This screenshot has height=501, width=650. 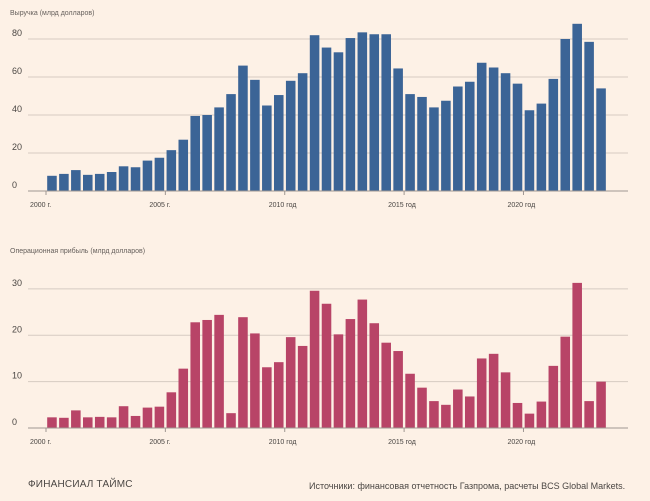 I want to click on profit-y-ticks: 0 10 20 30, so click(x=17, y=352).